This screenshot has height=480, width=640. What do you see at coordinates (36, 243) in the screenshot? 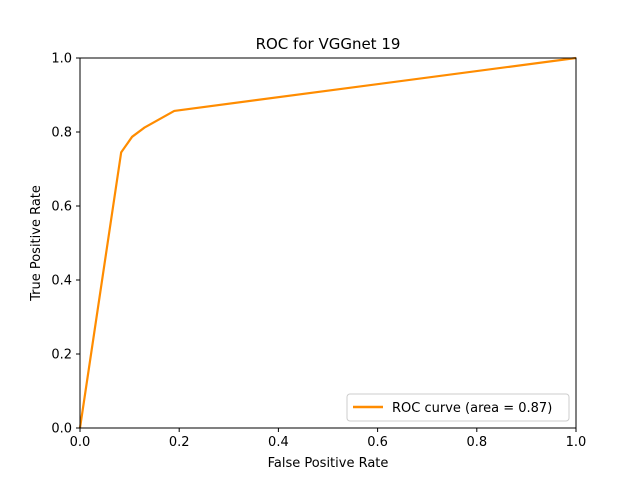
I see `y-axis-label: True Positive Rate` at bounding box center [36, 243].